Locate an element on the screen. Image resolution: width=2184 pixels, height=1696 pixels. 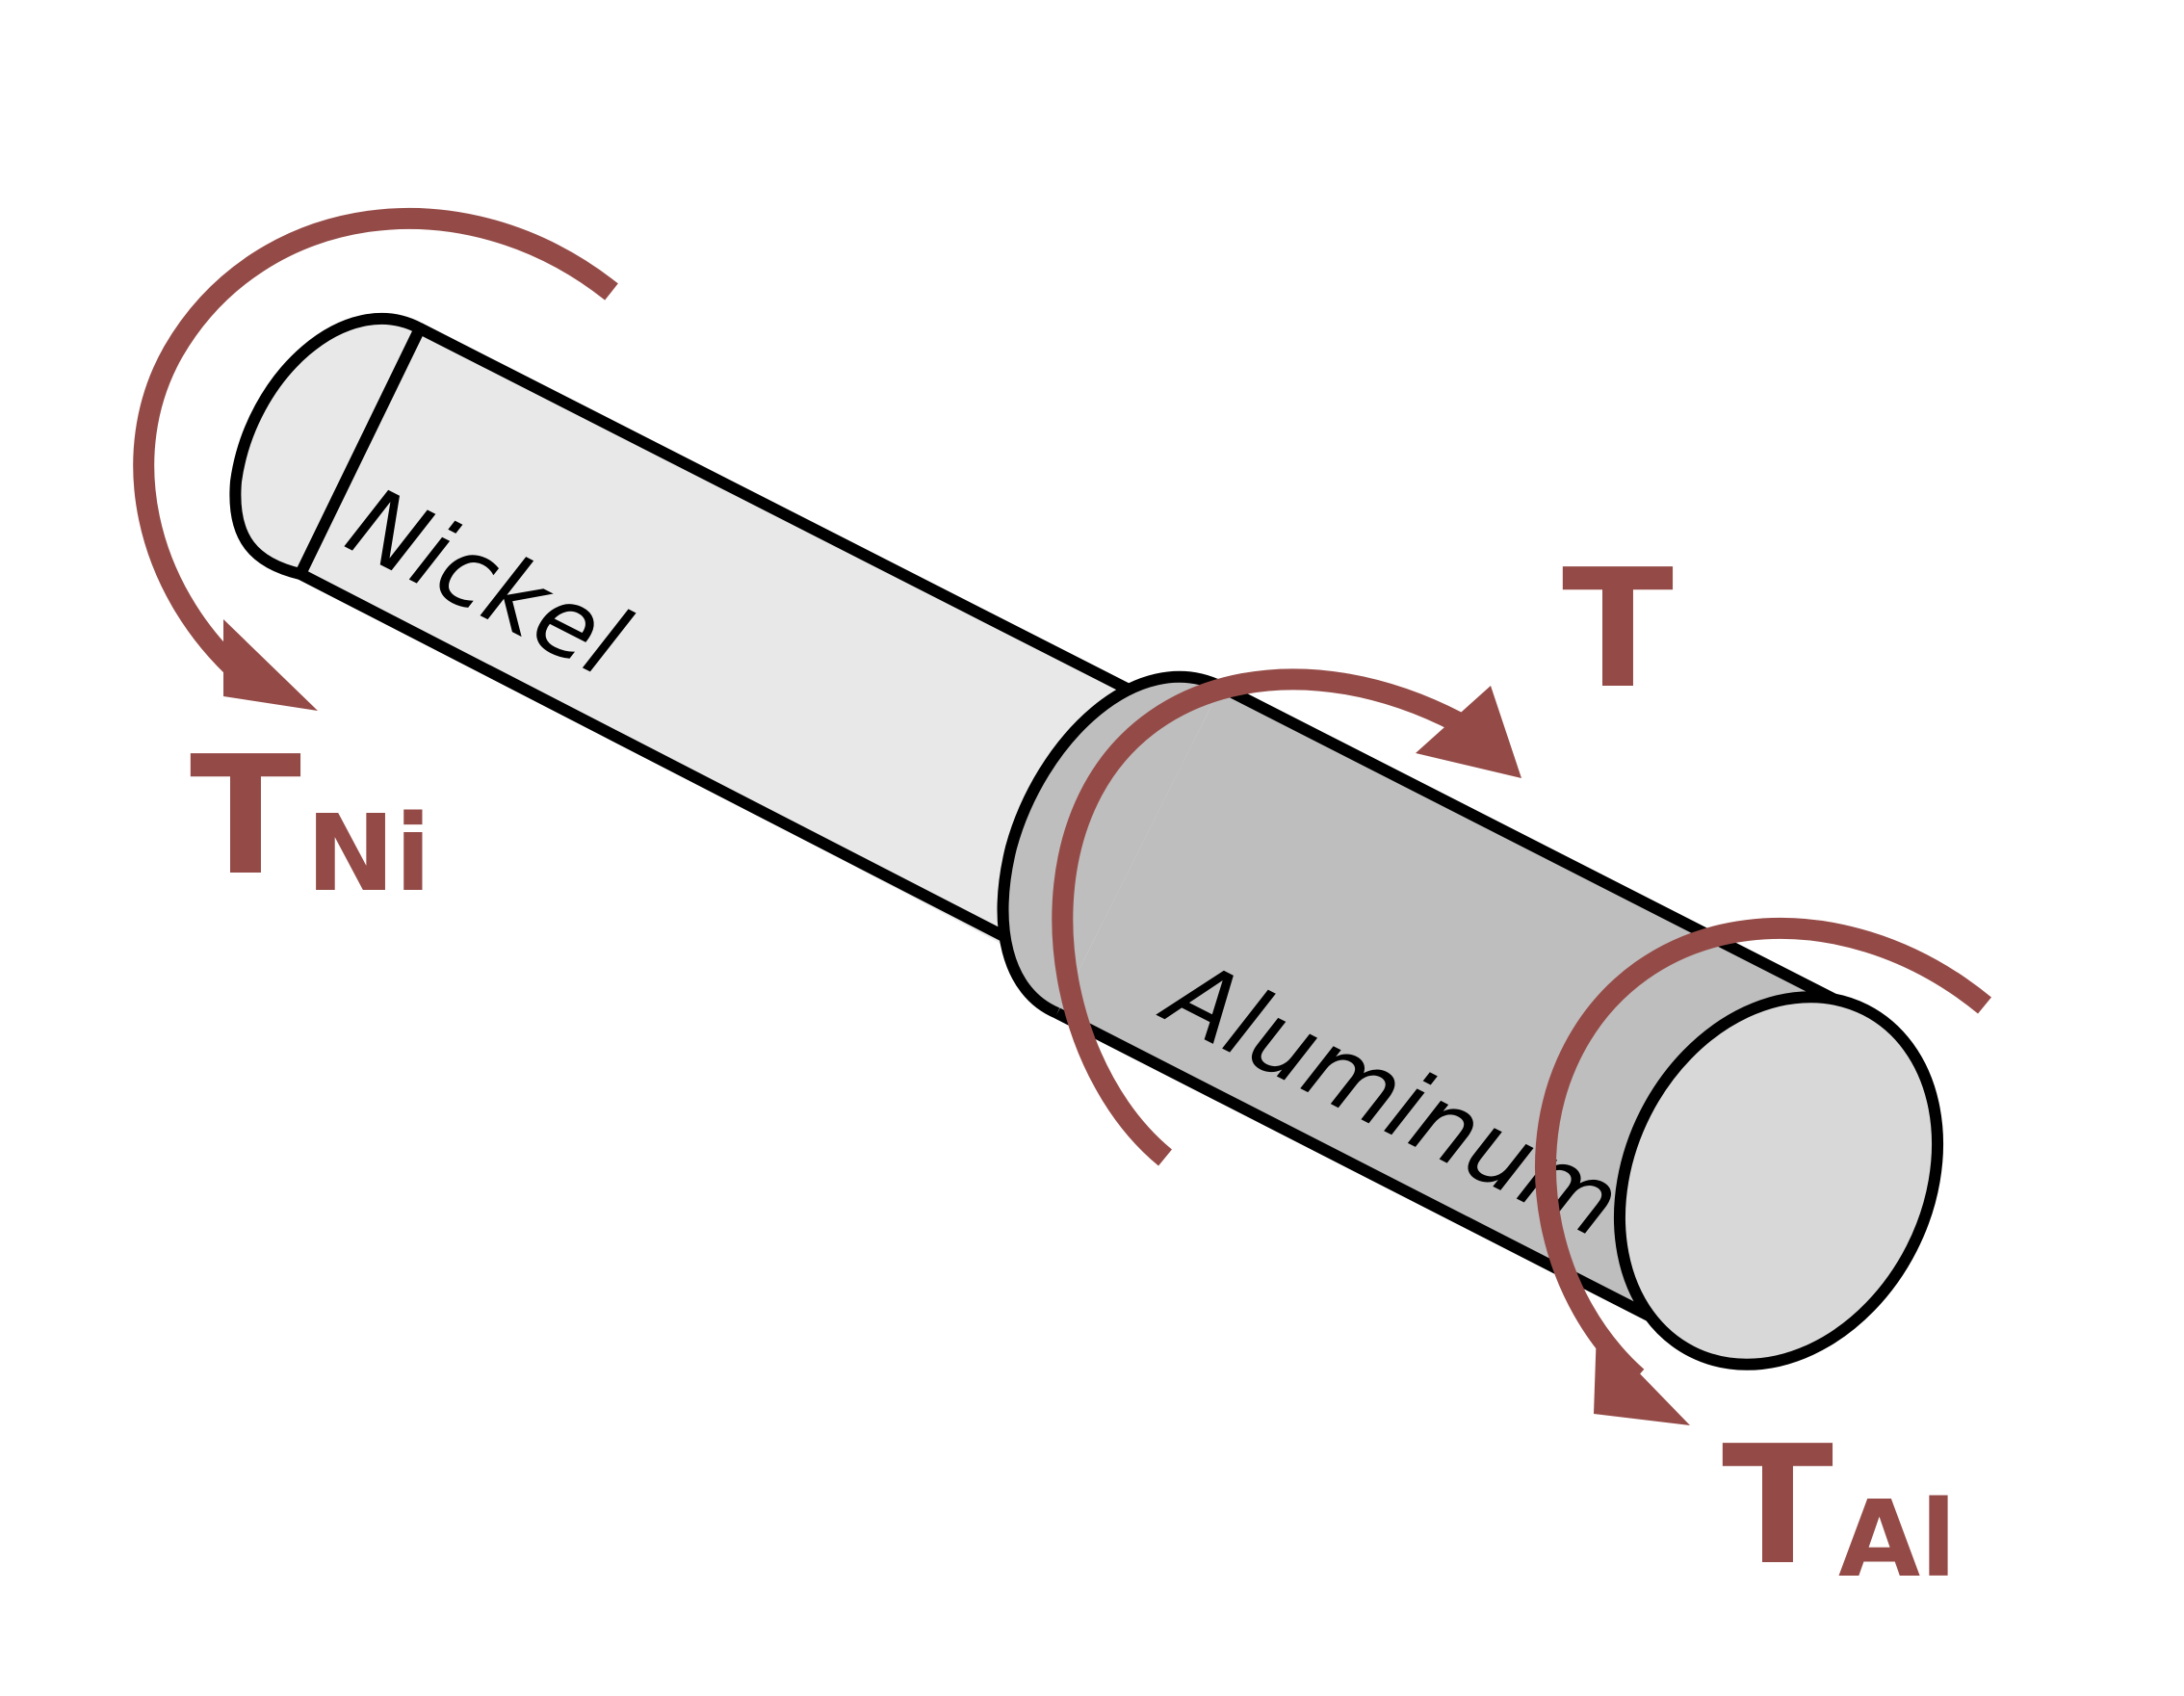
torque-aluminum-arrowhead is located at coordinates (1642, 1377).